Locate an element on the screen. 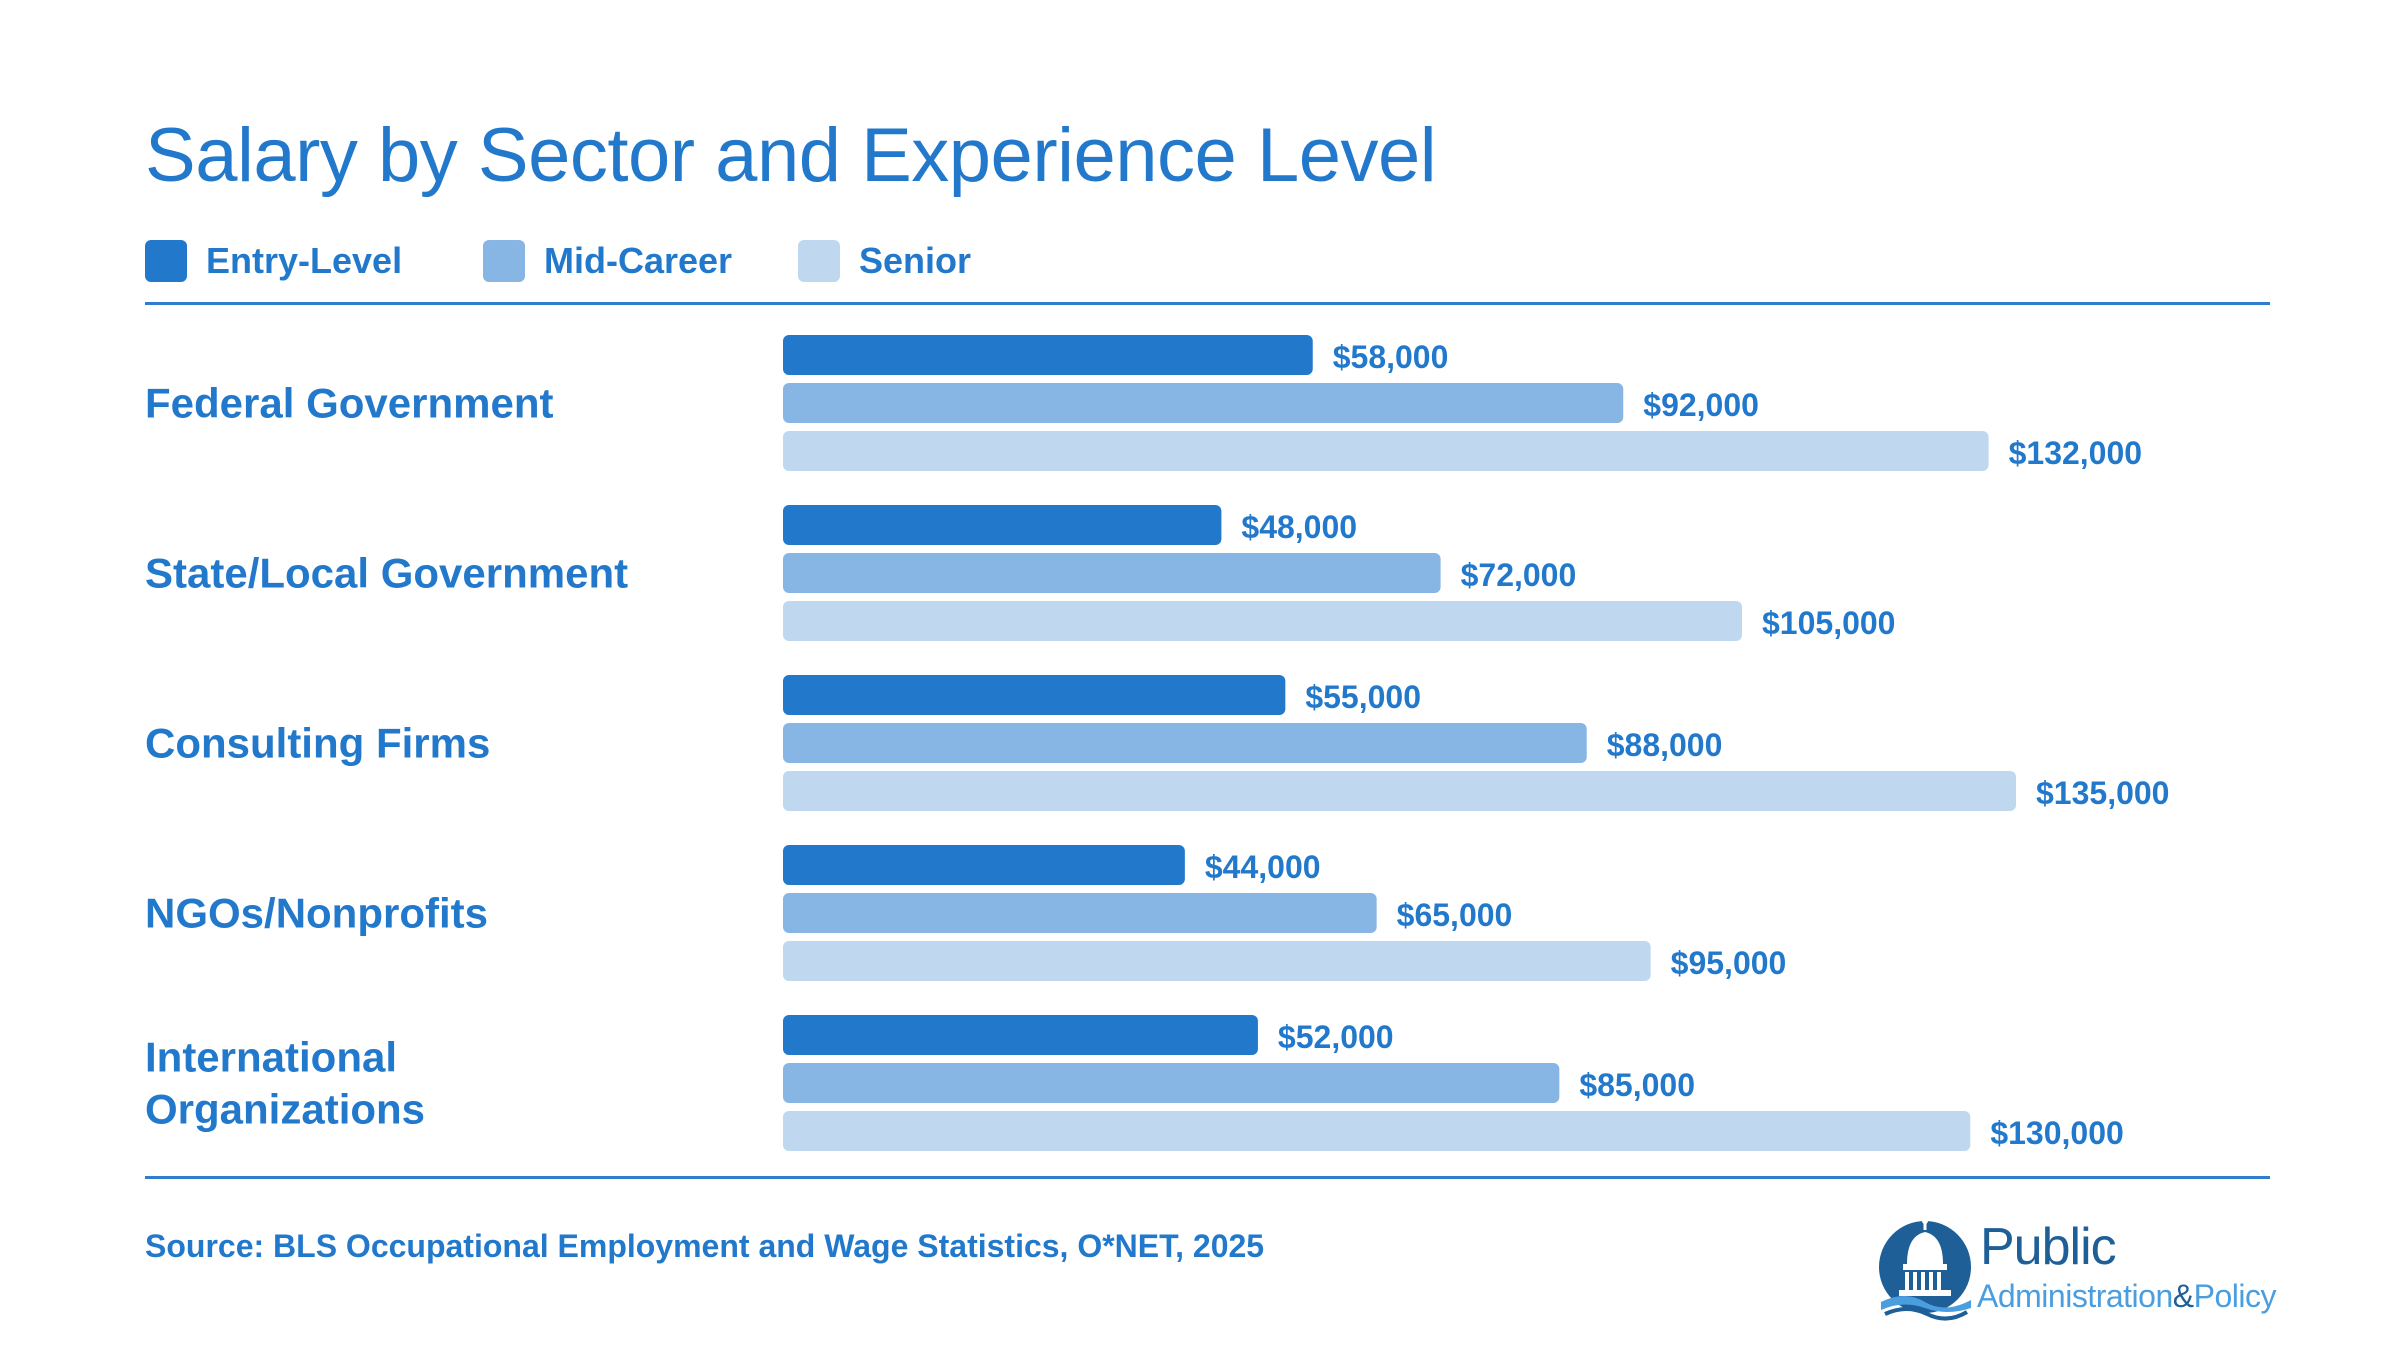  category-label: Federal Government is located at coordinates (349, 403).